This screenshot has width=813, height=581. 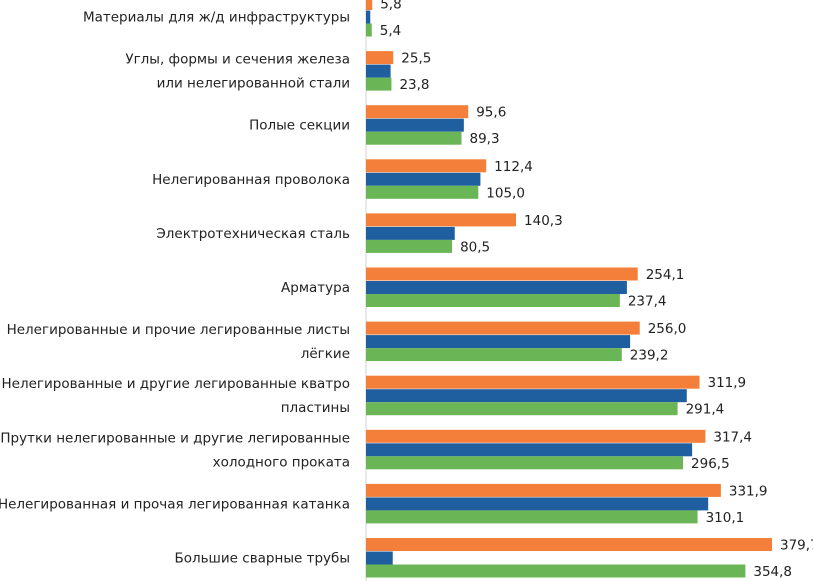 I want to click on series-orange-value-label: 5,8, so click(x=390, y=6).